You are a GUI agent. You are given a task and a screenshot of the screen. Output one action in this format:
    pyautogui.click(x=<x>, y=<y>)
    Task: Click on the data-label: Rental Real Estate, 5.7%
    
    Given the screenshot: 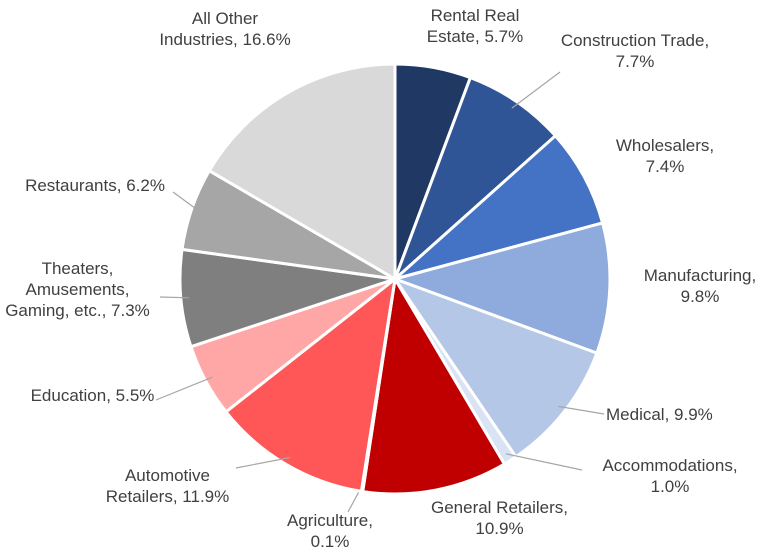 What is the action you would take?
    pyautogui.click(x=475, y=26)
    